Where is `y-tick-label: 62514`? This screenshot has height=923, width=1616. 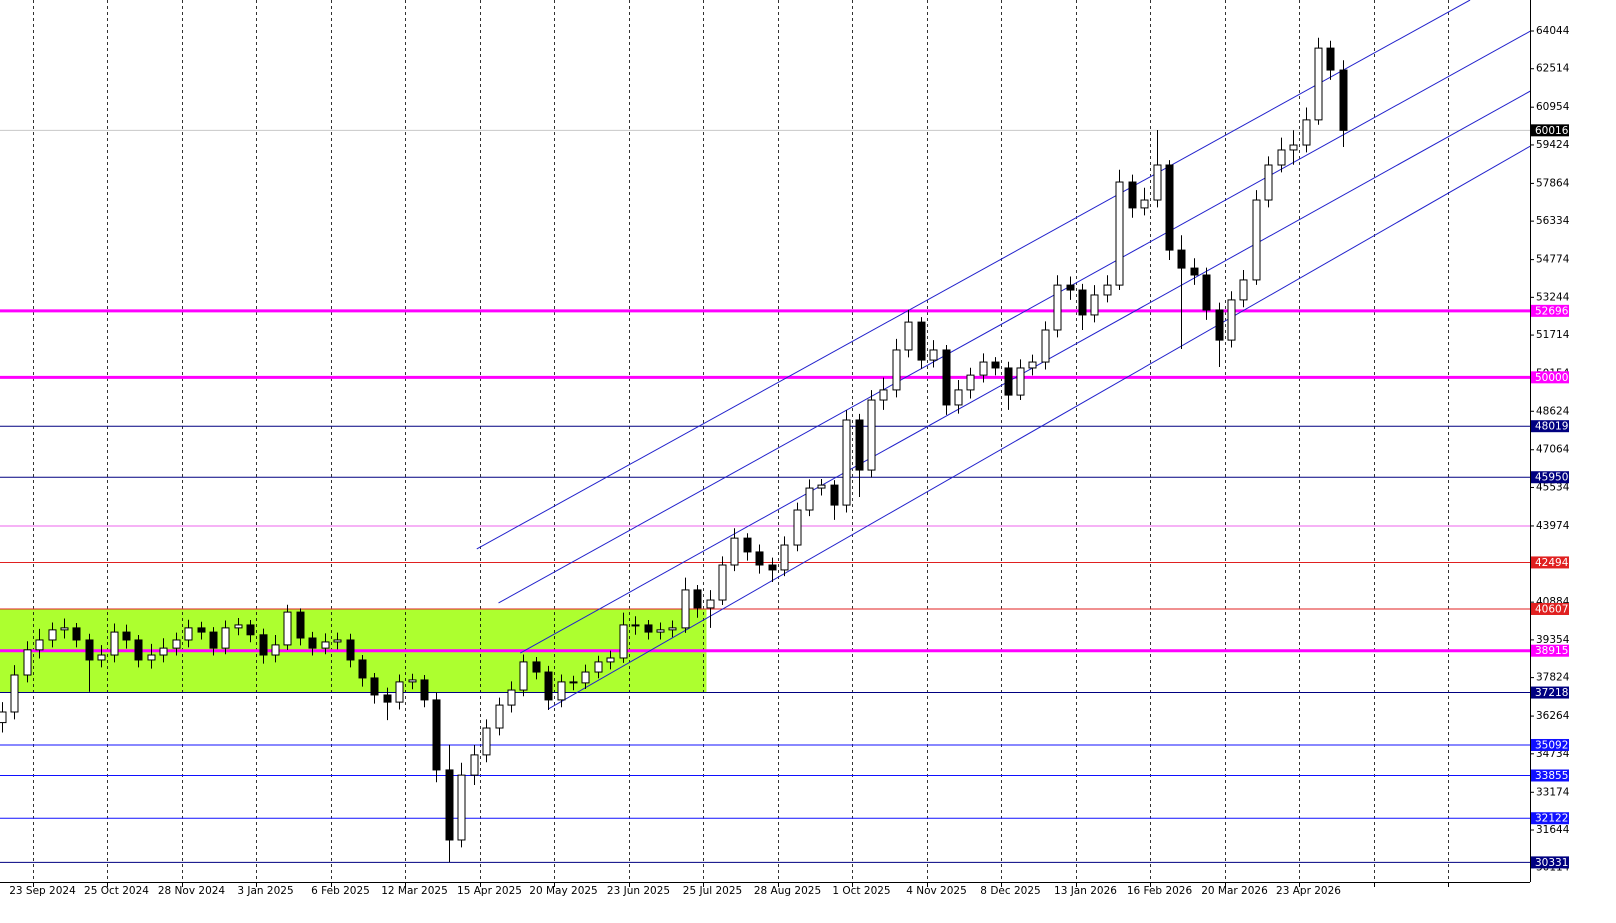
y-tick-label: 62514 is located at coordinates (1553, 69).